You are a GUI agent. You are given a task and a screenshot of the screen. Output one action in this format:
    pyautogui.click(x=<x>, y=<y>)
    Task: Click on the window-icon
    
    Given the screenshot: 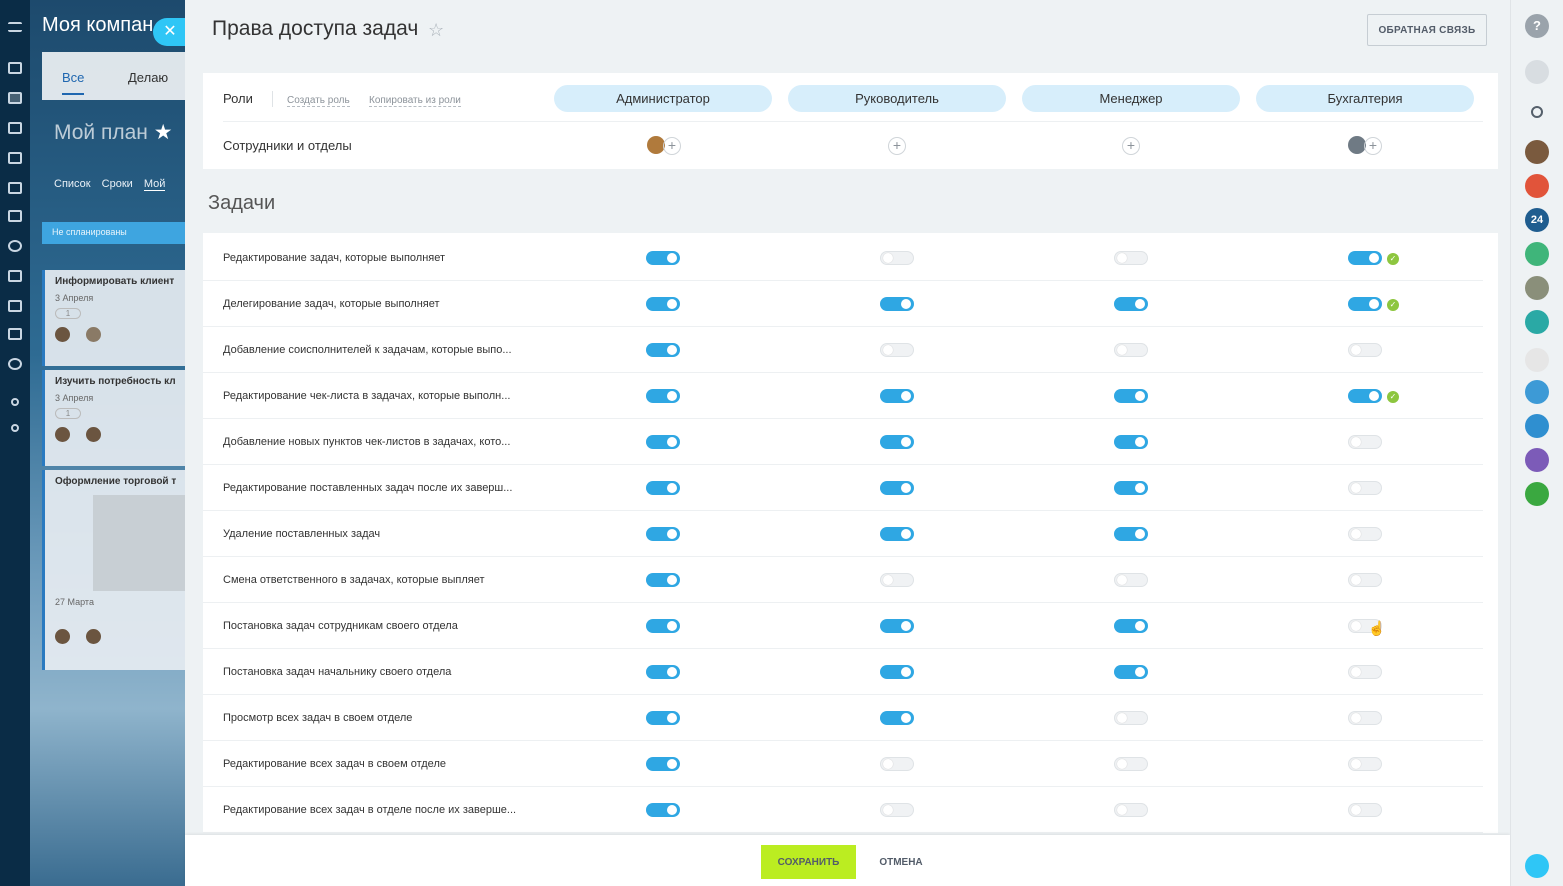 What is the action you would take?
    pyautogui.click(x=15, y=306)
    